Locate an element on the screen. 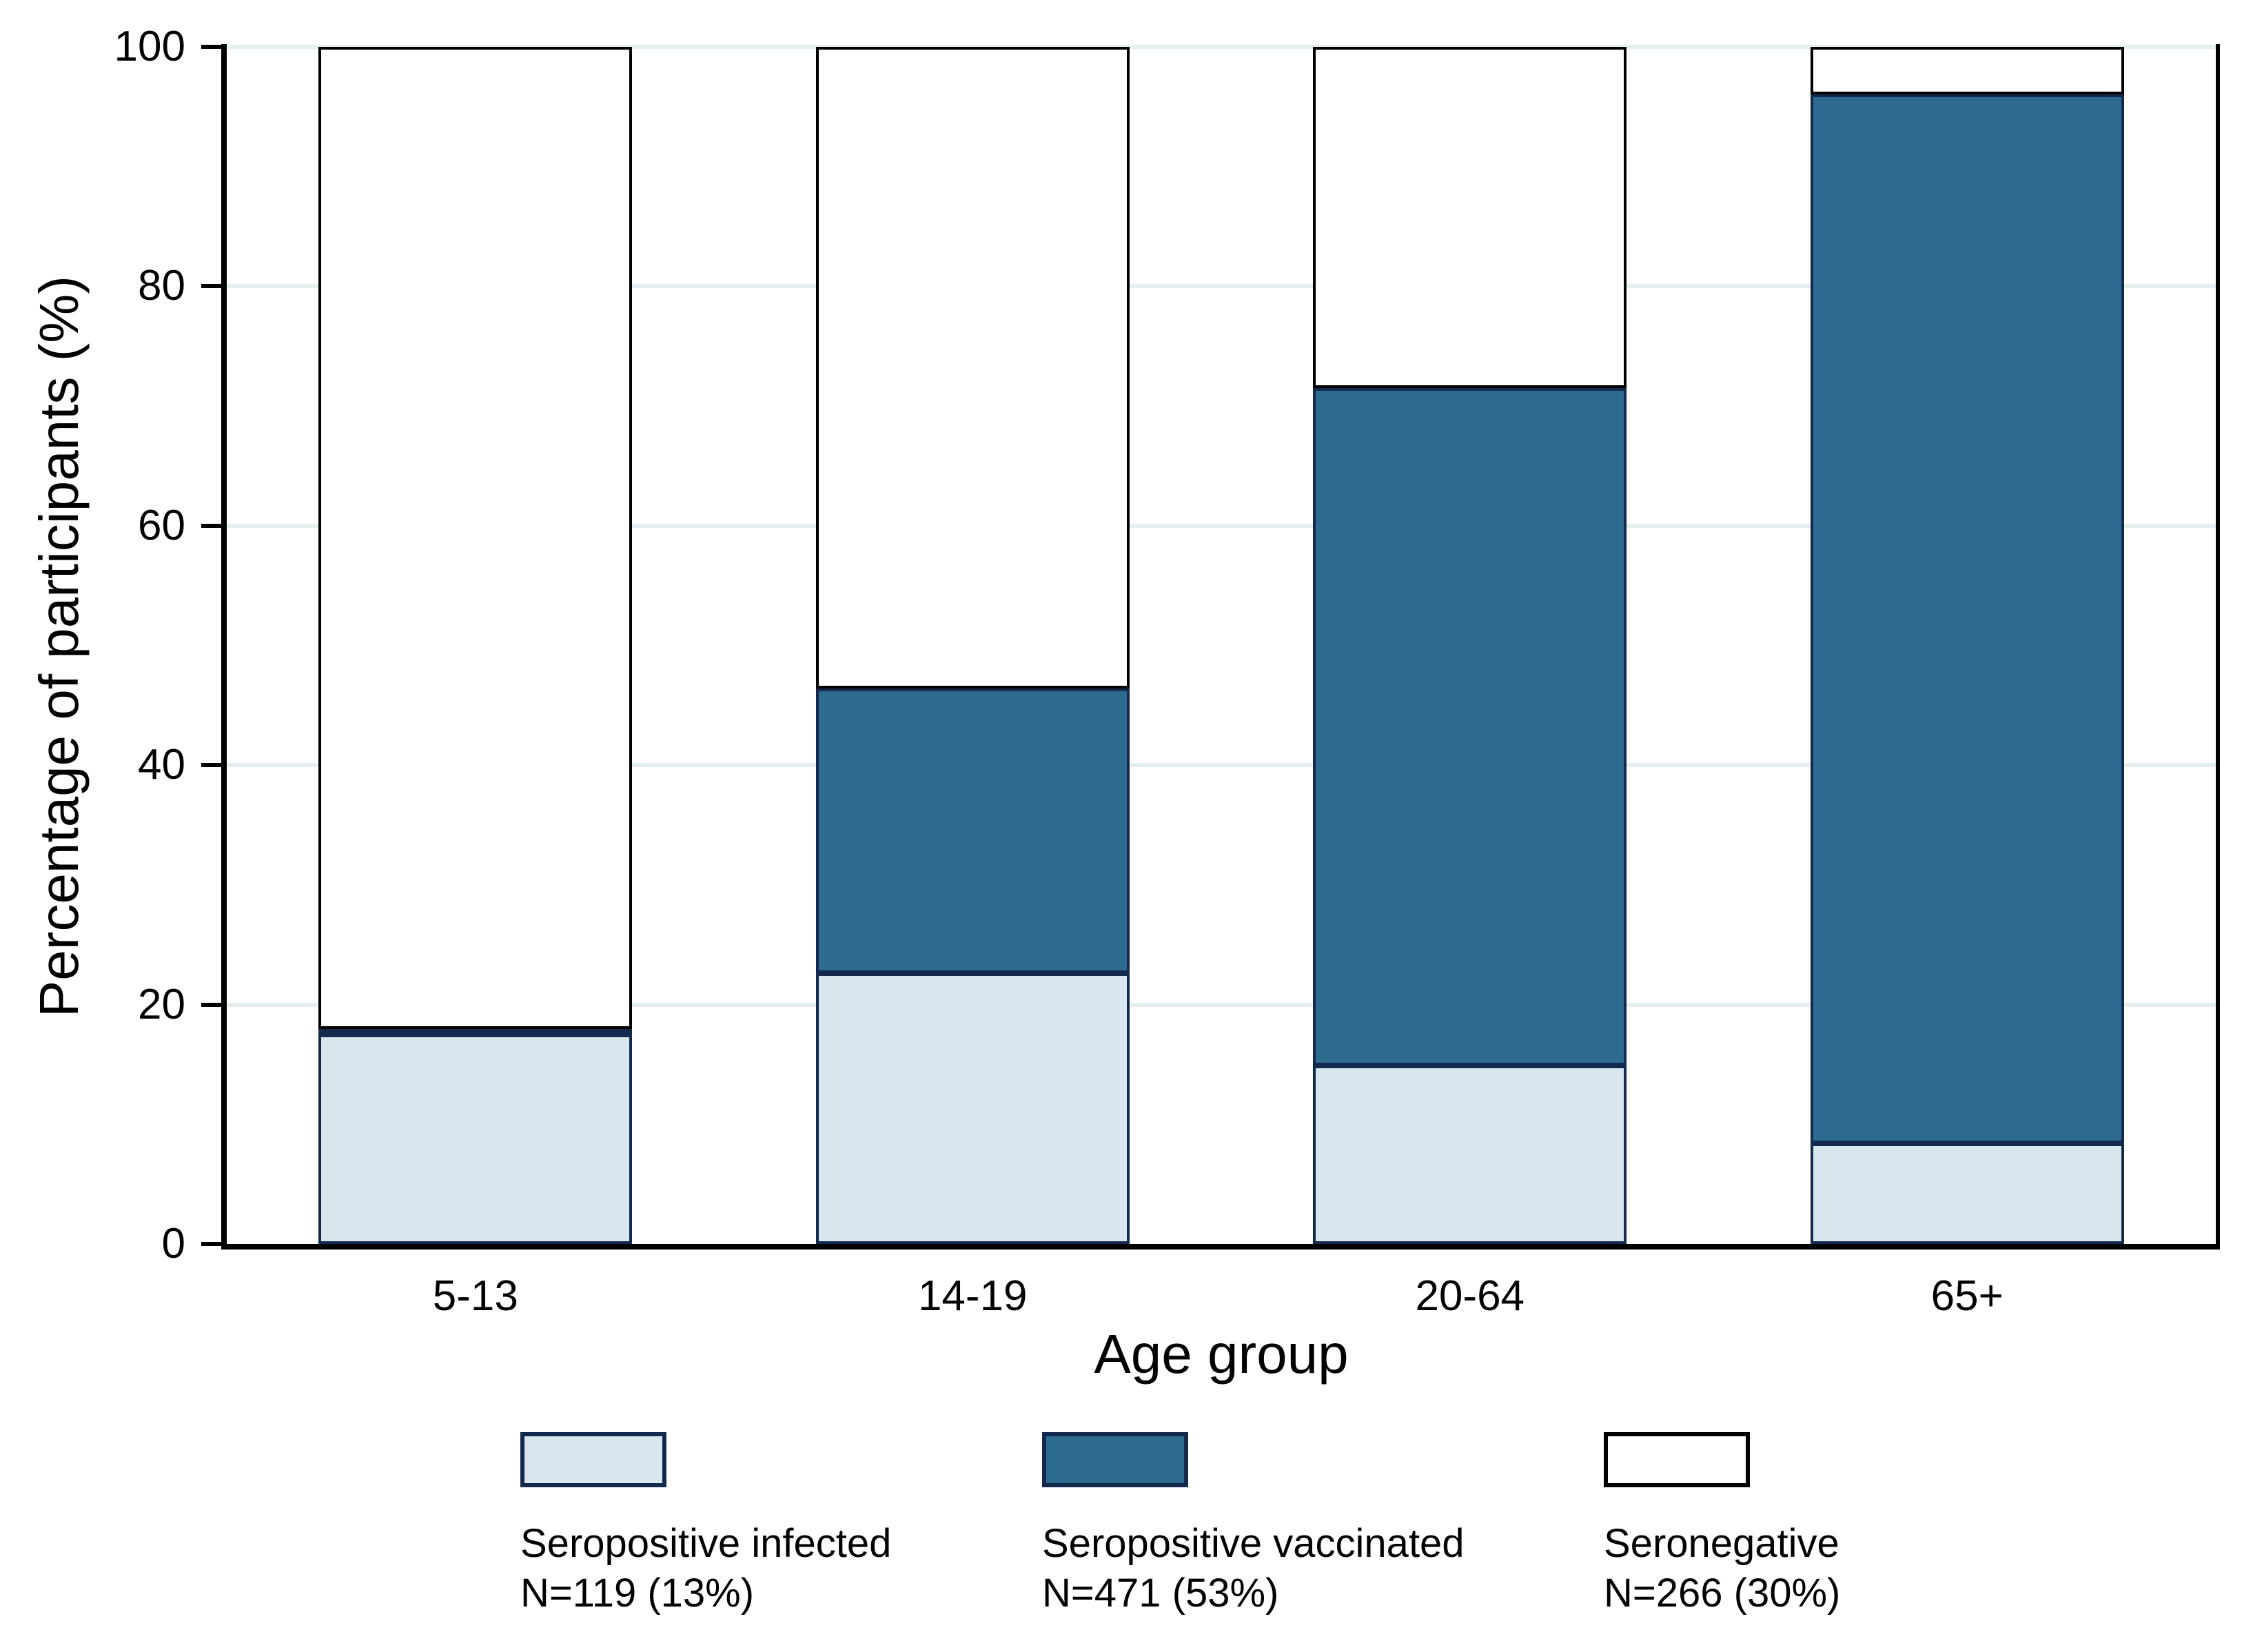 The width and height of the screenshot is (2253, 1652). y-axis-title: Percentage of participants (%) is located at coordinates (59, 647).